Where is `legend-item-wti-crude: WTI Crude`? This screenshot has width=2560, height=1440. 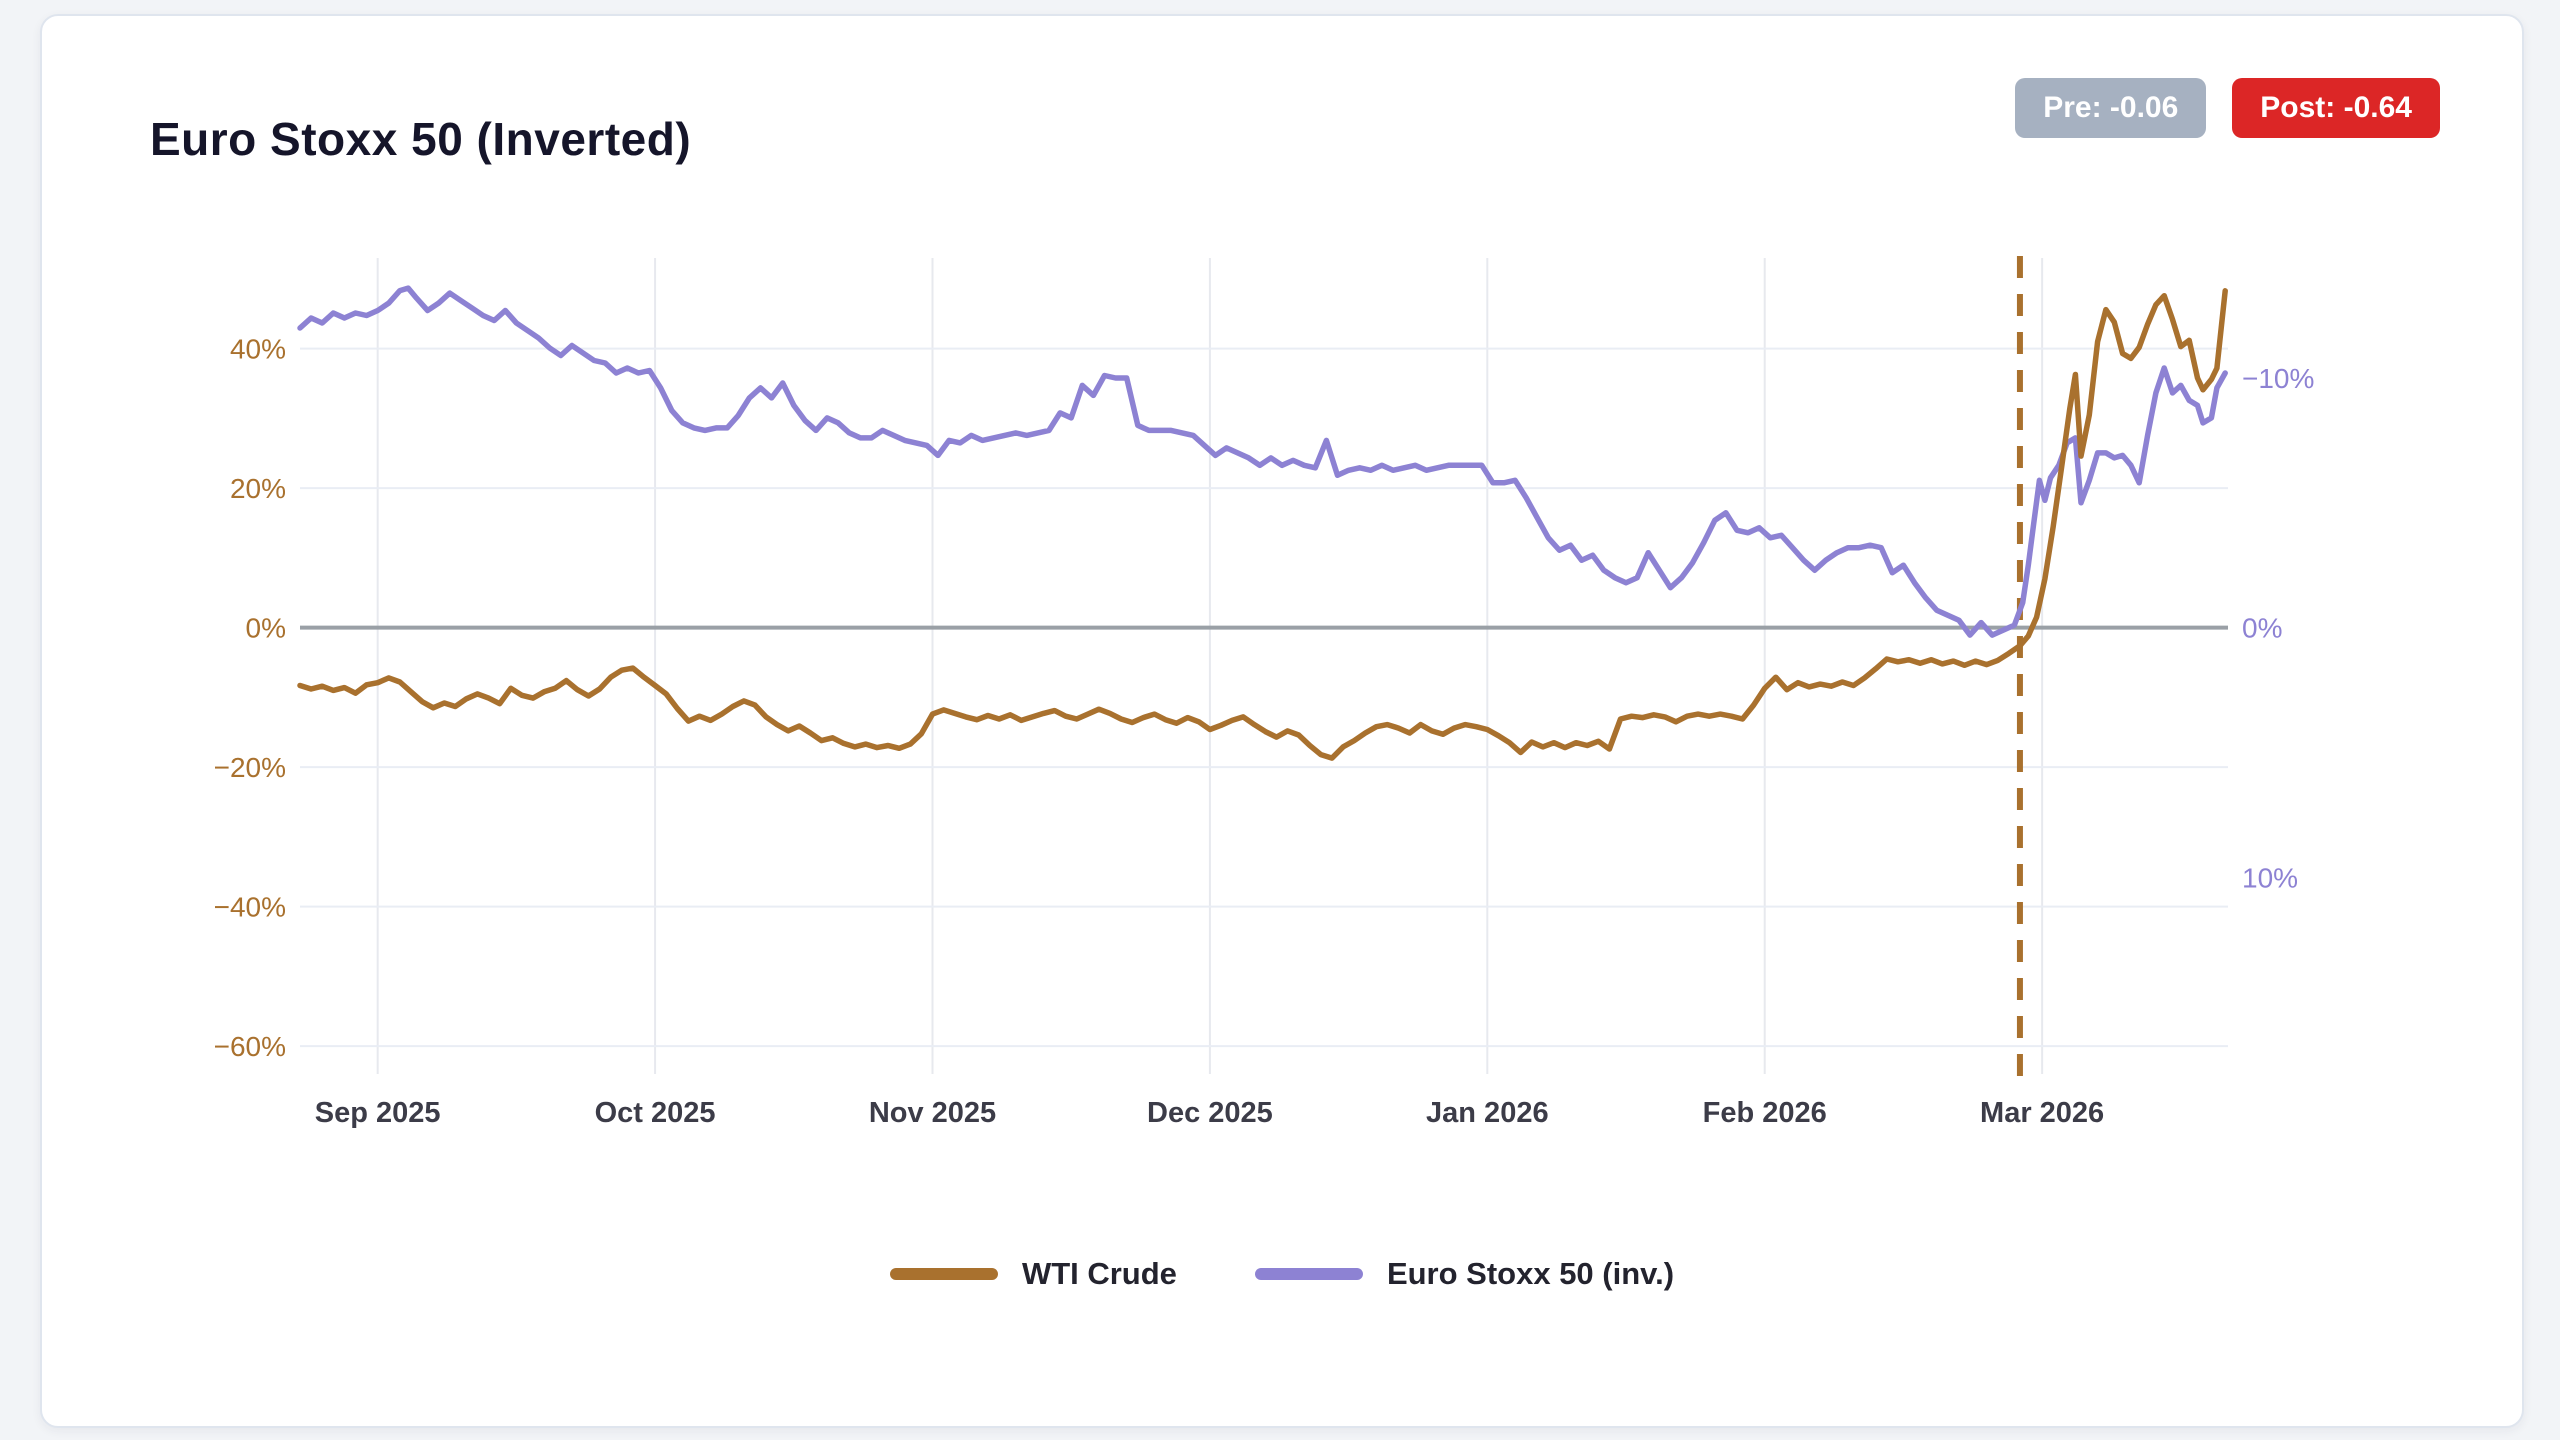
legend-item-wti-crude: WTI Crude is located at coordinates (1033, 1274).